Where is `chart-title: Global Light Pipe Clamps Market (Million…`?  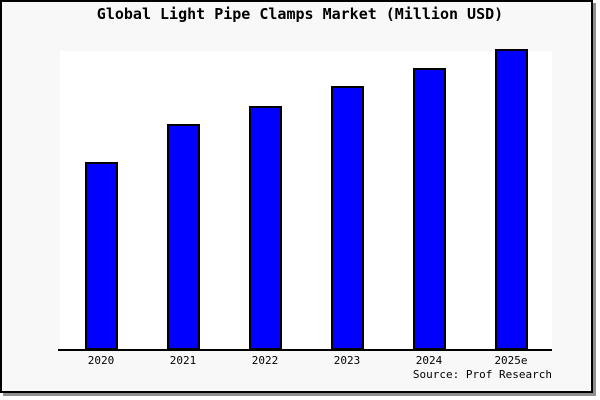 chart-title: Global Light Pipe Clamps Market (Million… is located at coordinates (300, 14).